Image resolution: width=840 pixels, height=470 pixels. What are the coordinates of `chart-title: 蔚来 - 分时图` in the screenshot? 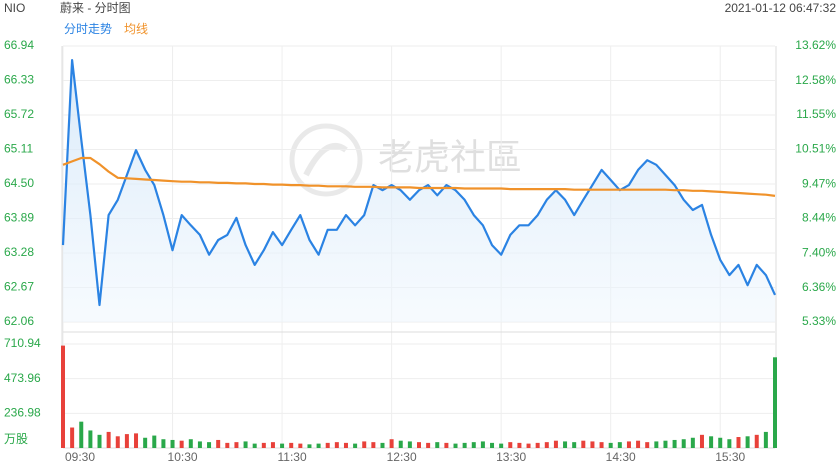 It's located at (95, 8).